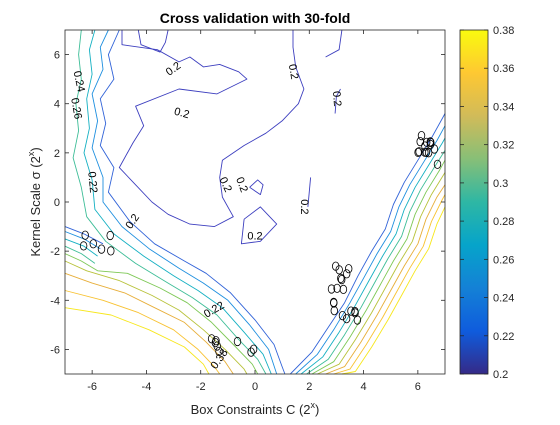  What do you see at coordinates (503, 222) in the screenshot?
I see `colorbar-tick-label: 0.28` at bounding box center [503, 222].